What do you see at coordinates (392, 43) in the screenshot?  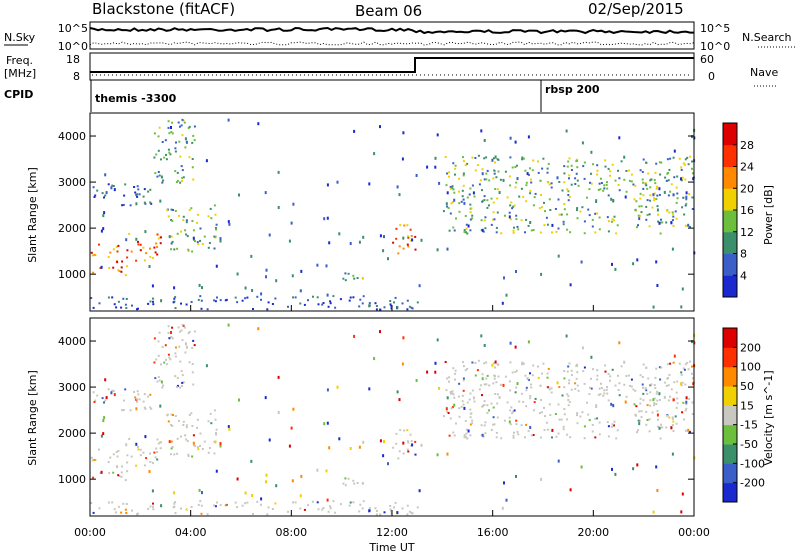 I see `nsearch-trace` at bounding box center [392, 43].